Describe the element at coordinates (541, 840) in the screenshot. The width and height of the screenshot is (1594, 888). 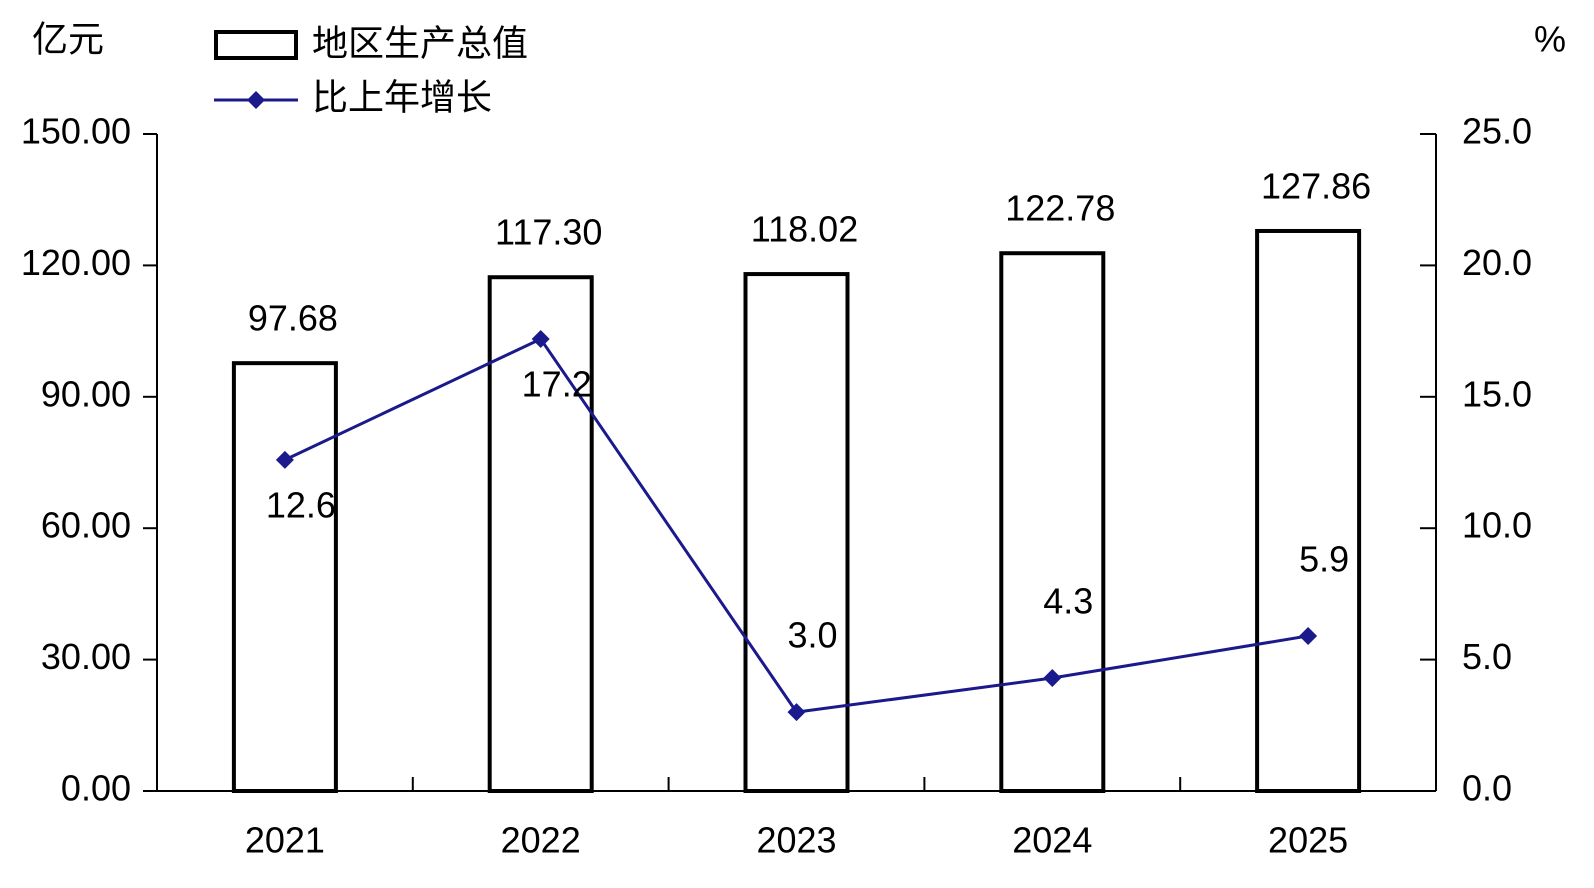
I see `x-tick-label: 2022` at that location.